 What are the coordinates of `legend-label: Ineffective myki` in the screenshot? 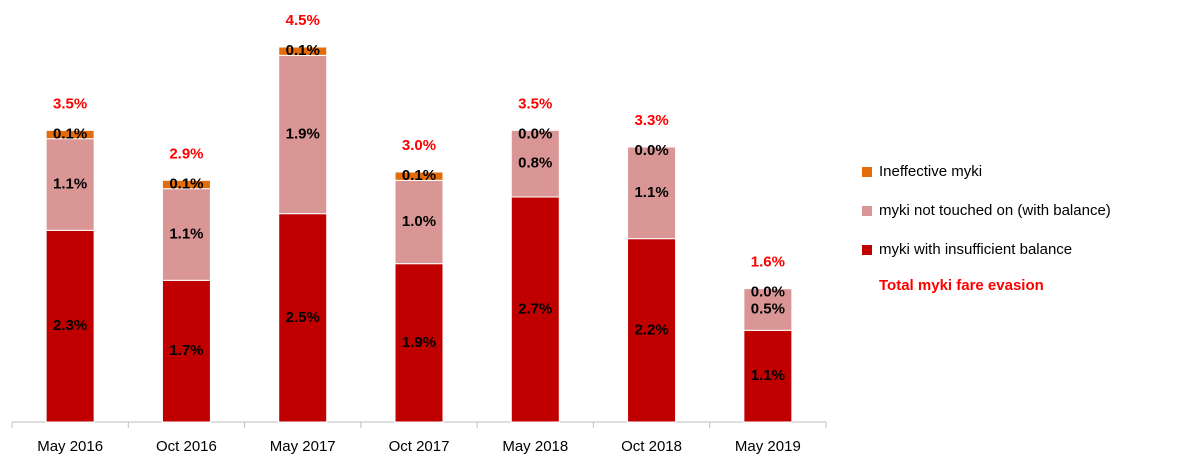 It's located at (930, 171).